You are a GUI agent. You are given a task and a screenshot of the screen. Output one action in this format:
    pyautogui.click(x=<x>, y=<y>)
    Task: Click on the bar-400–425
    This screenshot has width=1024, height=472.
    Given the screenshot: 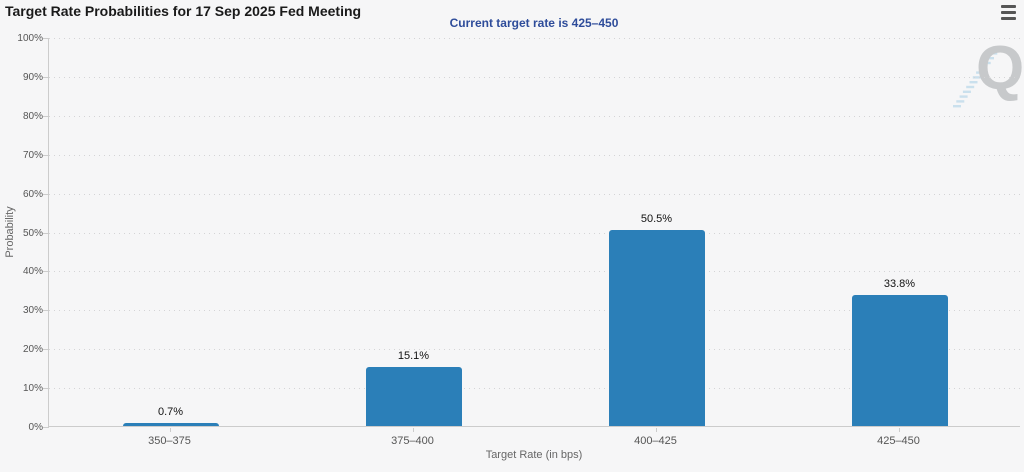 What is the action you would take?
    pyautogui.click(x=656, y=328)
    